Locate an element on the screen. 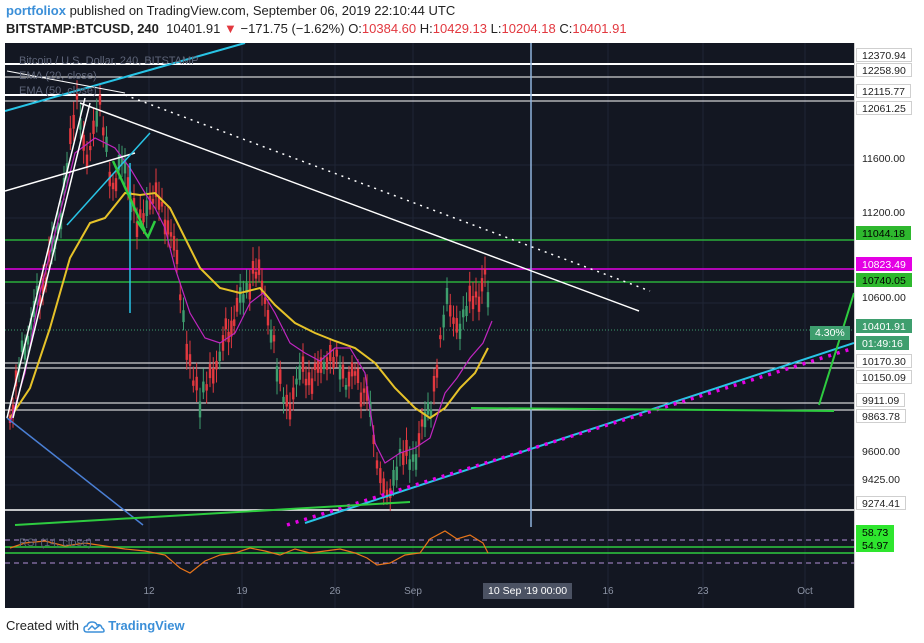  time-tick-label: Oct is located at coordinates (805, 591).